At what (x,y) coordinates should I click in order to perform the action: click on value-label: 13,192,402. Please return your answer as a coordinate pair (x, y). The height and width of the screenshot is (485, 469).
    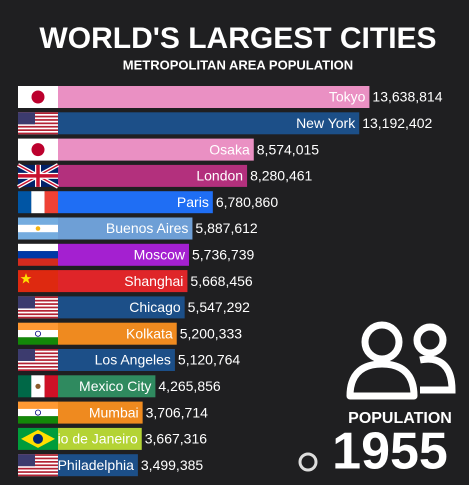
    Looking at the image, I should click on (397, 123).